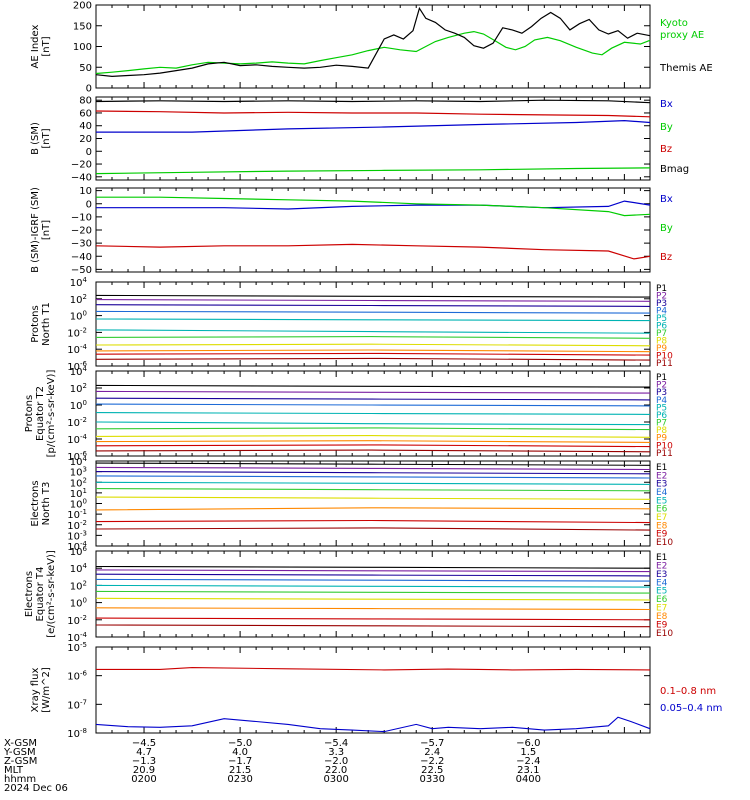 The height and width of the screenshot is (800, 750). I want to click on legend-e10: E10, so click(664, 634).